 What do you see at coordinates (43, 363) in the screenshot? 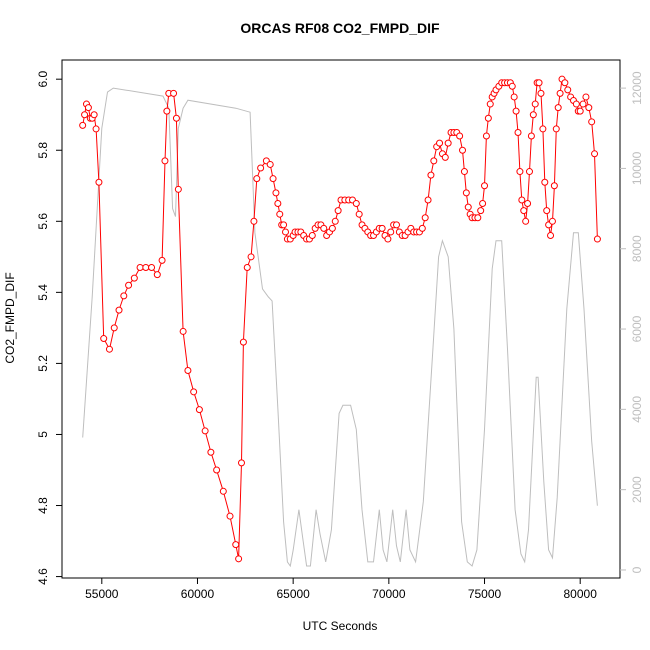
I see `y-tick-label: 5.2` at bounding box center [43, 363].